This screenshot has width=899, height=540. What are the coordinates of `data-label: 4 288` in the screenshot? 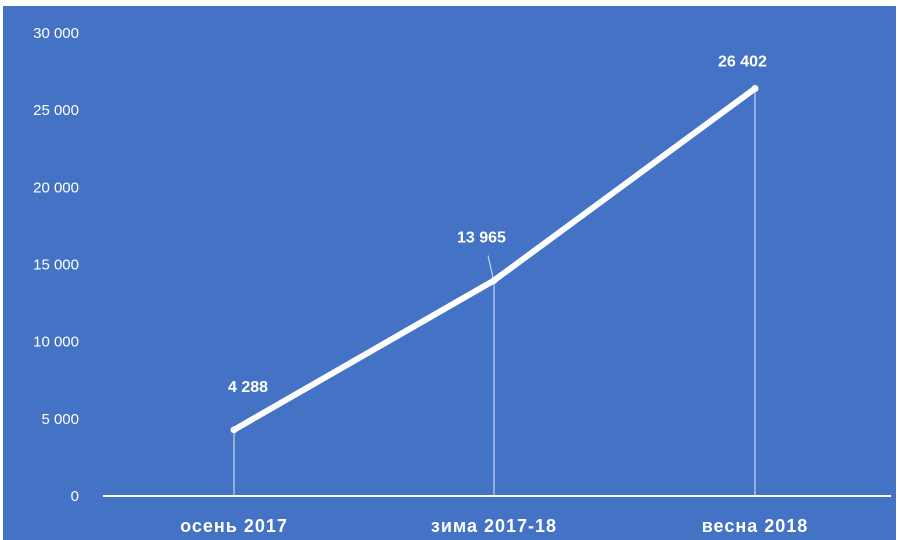 It's located at (248, 387).